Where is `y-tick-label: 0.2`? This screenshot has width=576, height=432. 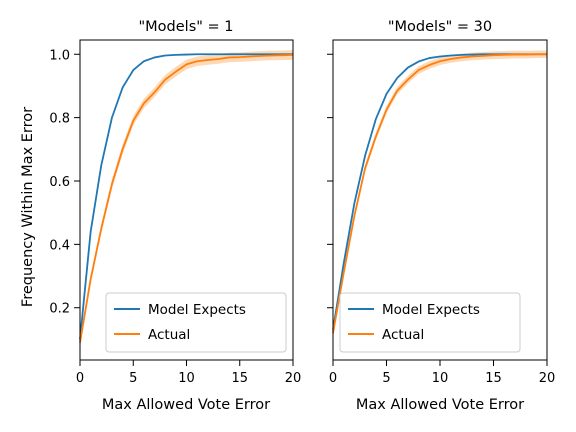
y-tick-label: 0.2 is located at coordinates (59, 309).